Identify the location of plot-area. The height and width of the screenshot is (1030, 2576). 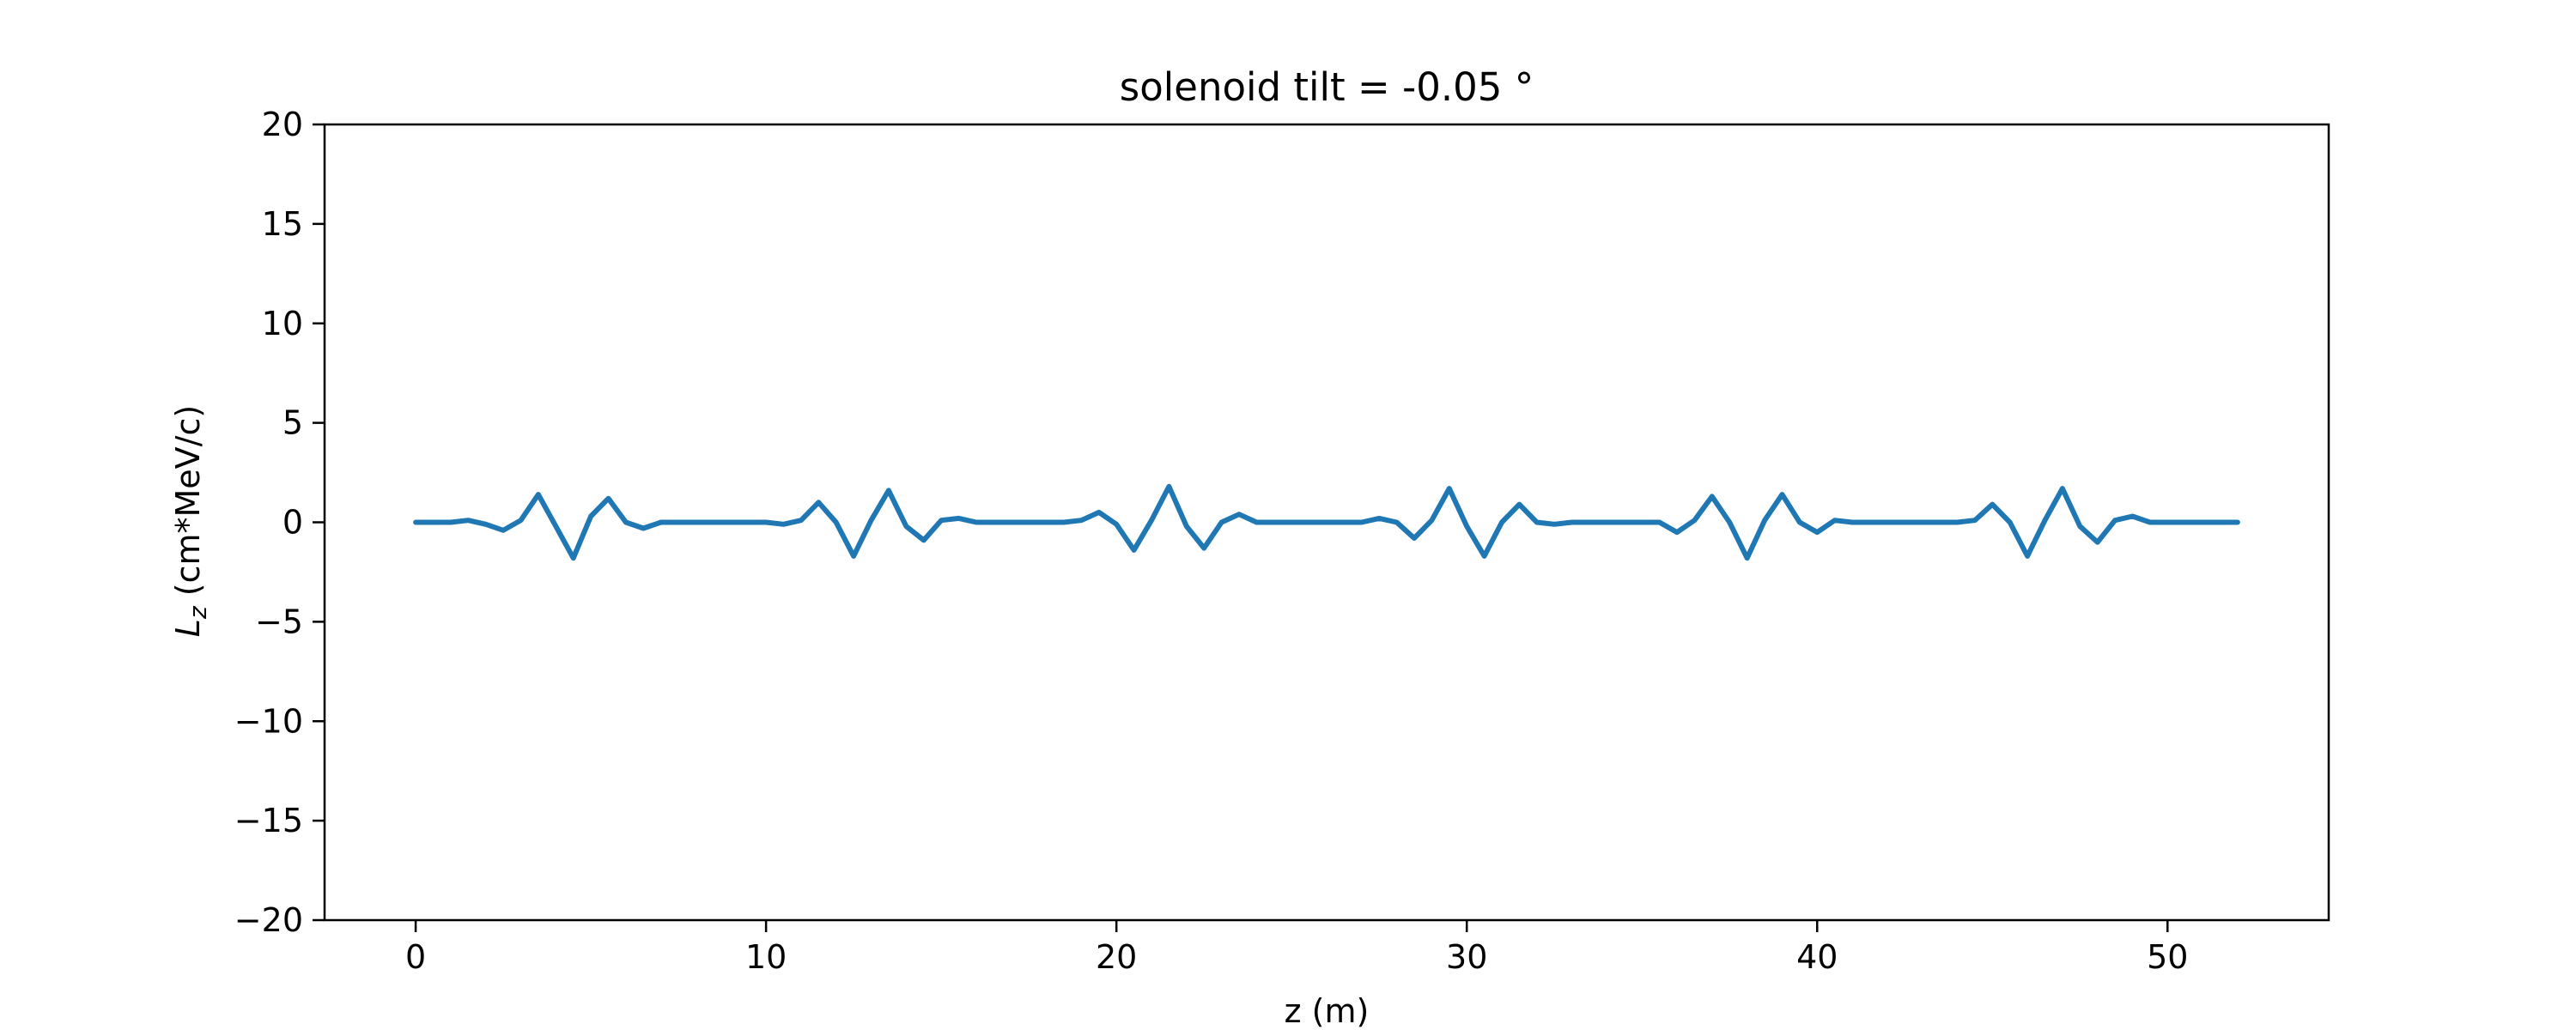
(1327, 522).